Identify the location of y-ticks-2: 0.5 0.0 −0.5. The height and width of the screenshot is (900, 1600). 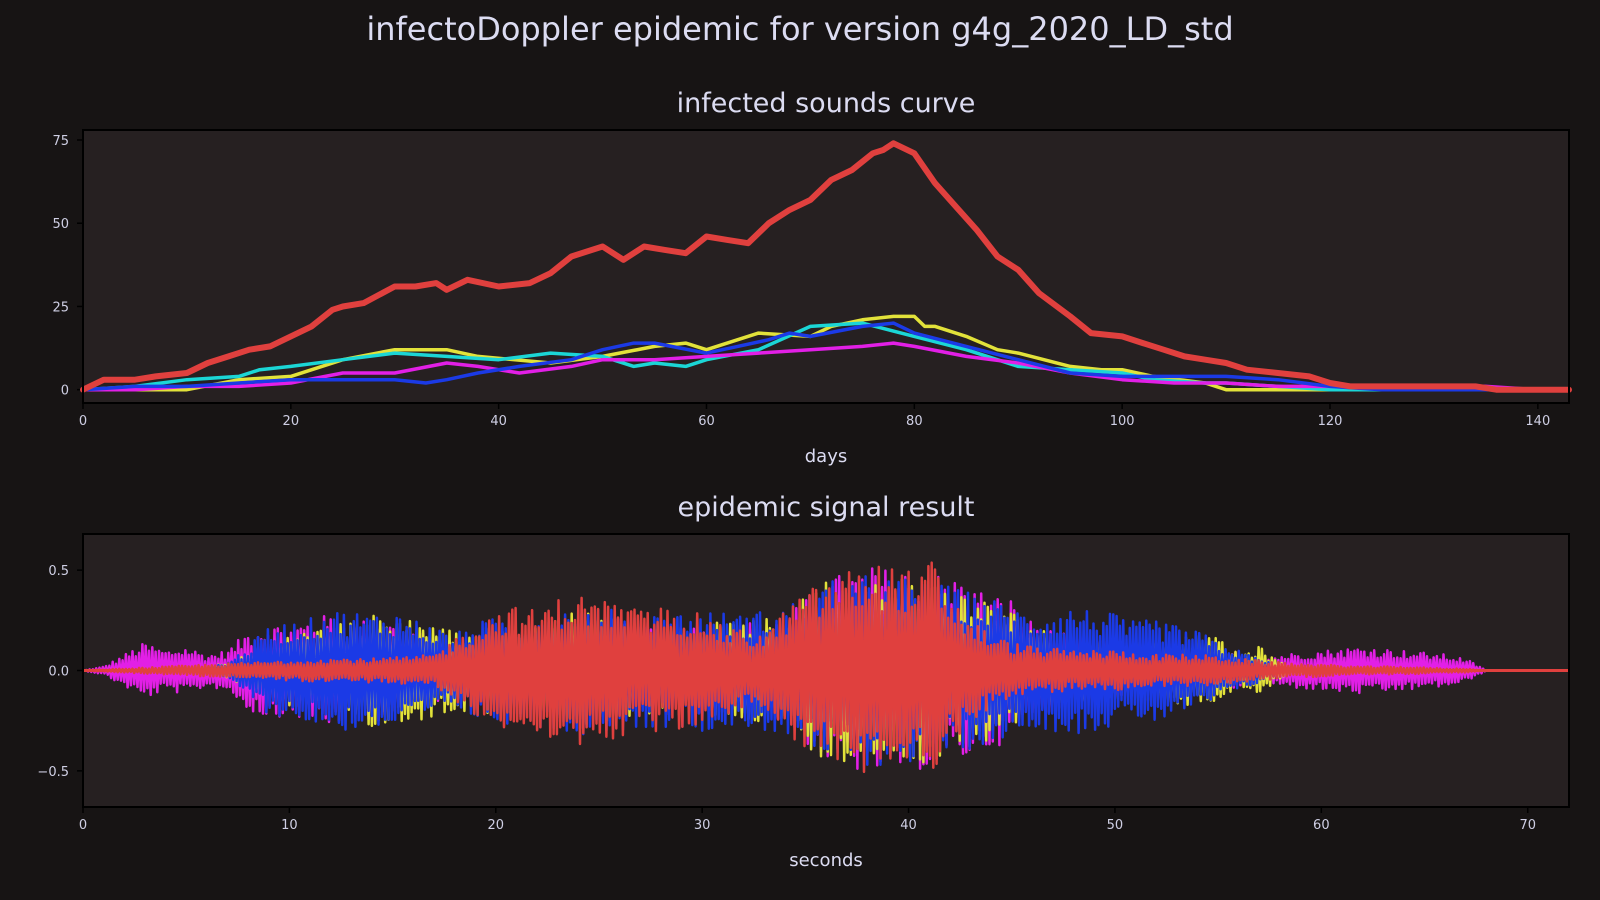
(60, 672).